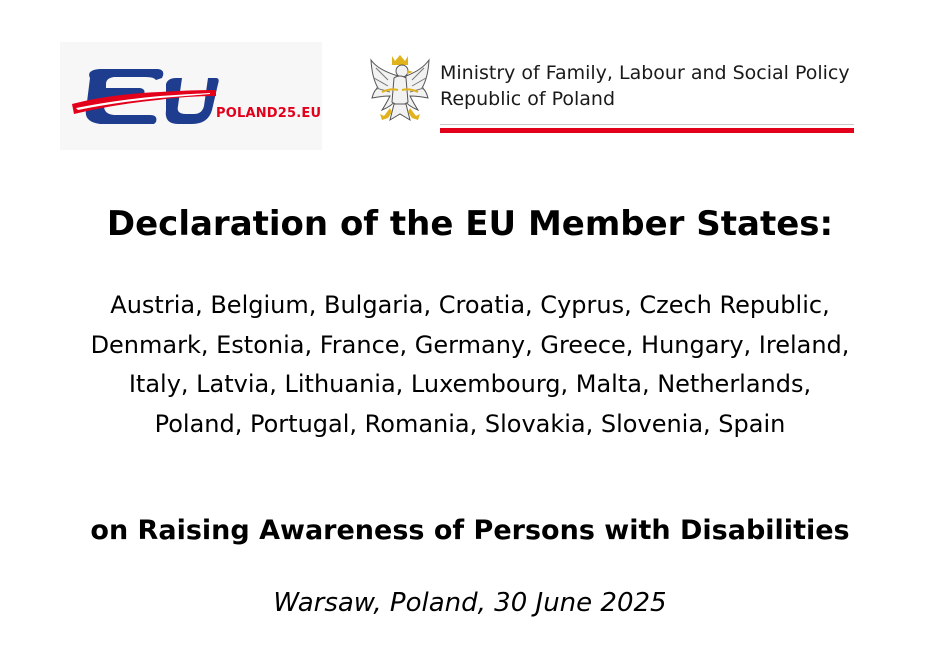  What do you see at coordinates (400, 88) in the screenshot?
I see `polish-eagle-emblem-icon` at bounding box center [400, 88].